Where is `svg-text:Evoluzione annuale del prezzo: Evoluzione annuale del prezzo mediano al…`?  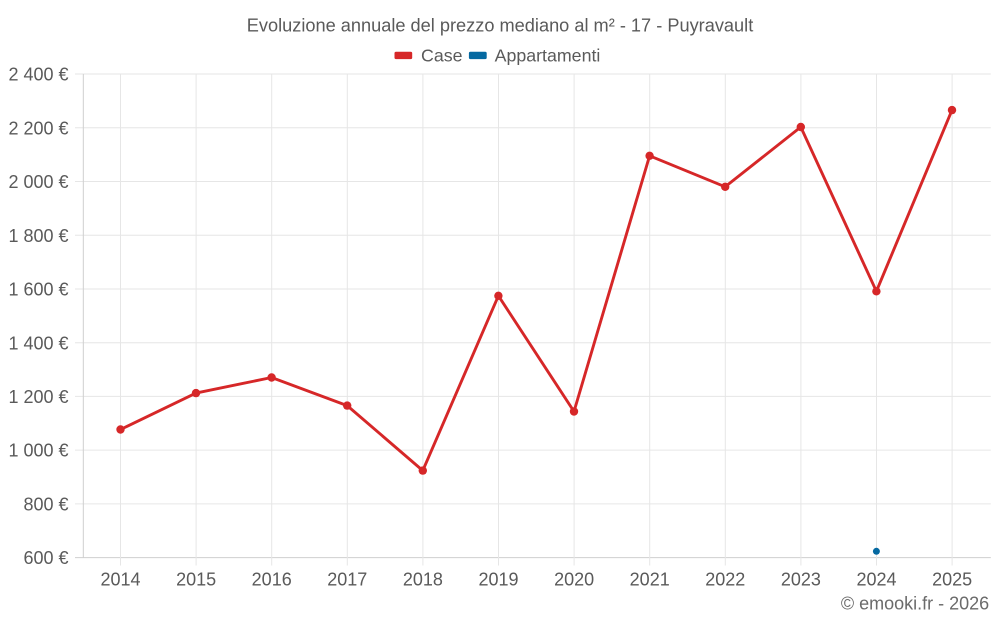
svg-text:Evoluzione annuale del prezzo: Evoluzione annuale del prezzo mediano al… is located at coordinates (500, 26).